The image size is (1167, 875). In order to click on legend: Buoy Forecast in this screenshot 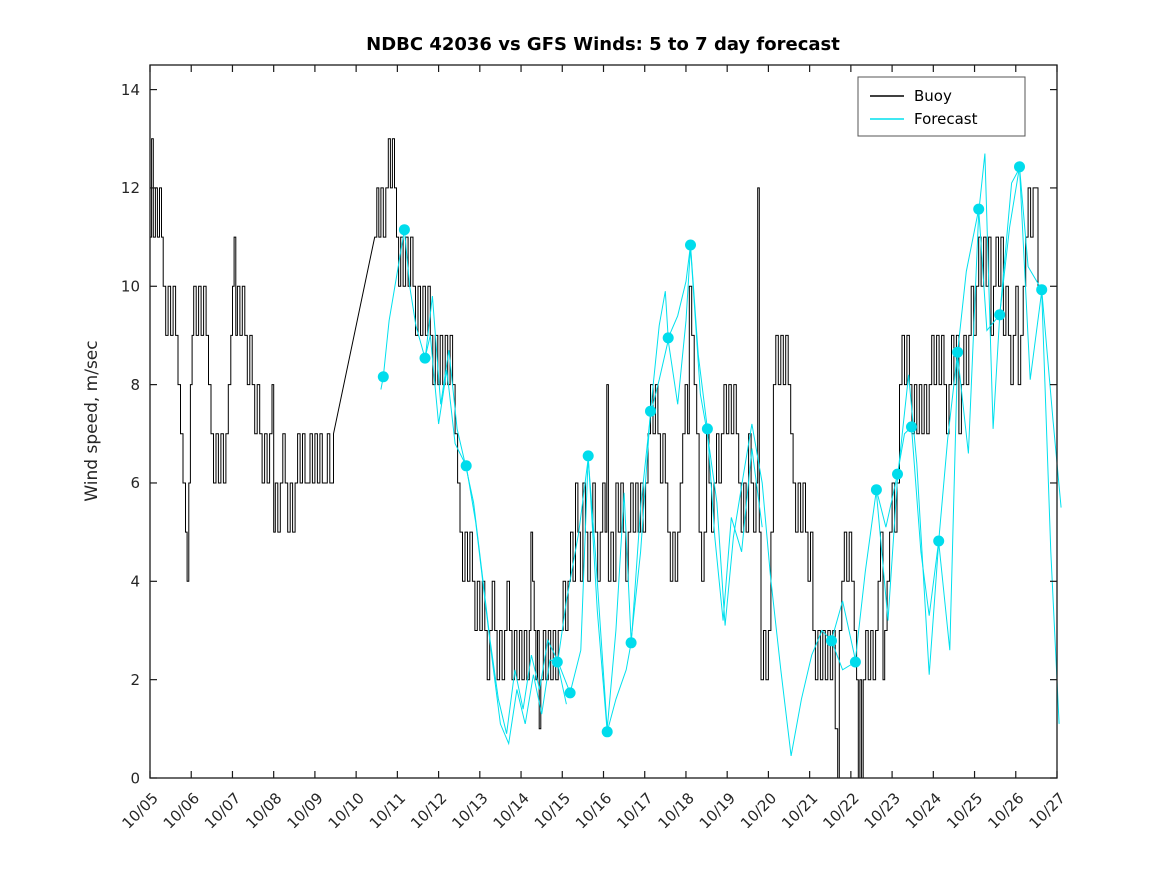, I will do `click(941, 106)`.